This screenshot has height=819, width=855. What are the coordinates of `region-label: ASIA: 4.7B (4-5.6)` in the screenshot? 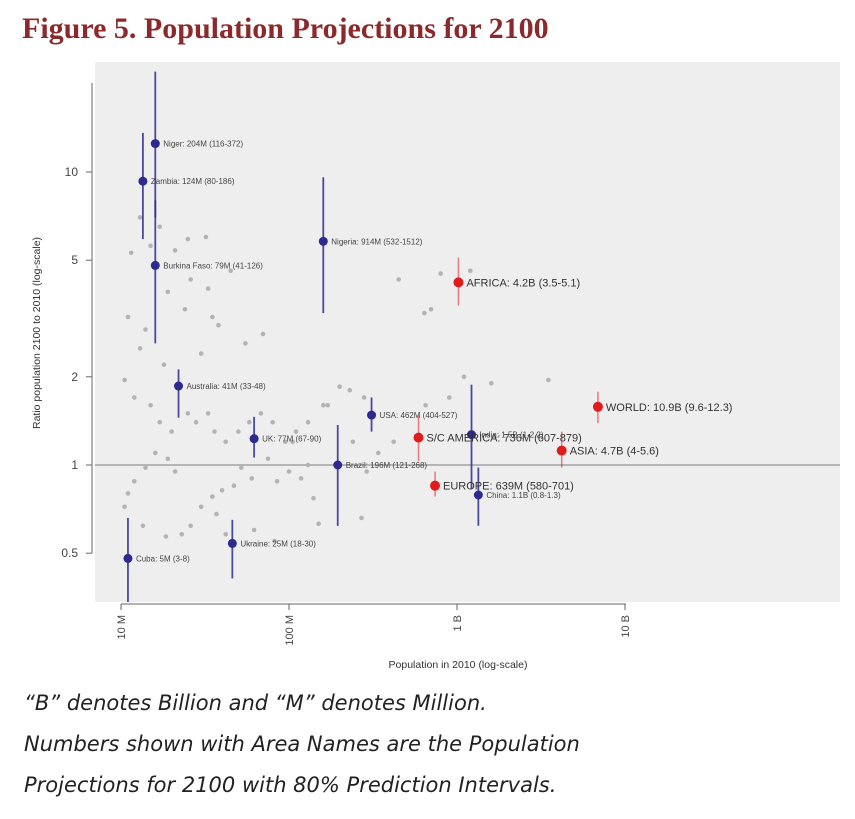 It's located at (614, 452).